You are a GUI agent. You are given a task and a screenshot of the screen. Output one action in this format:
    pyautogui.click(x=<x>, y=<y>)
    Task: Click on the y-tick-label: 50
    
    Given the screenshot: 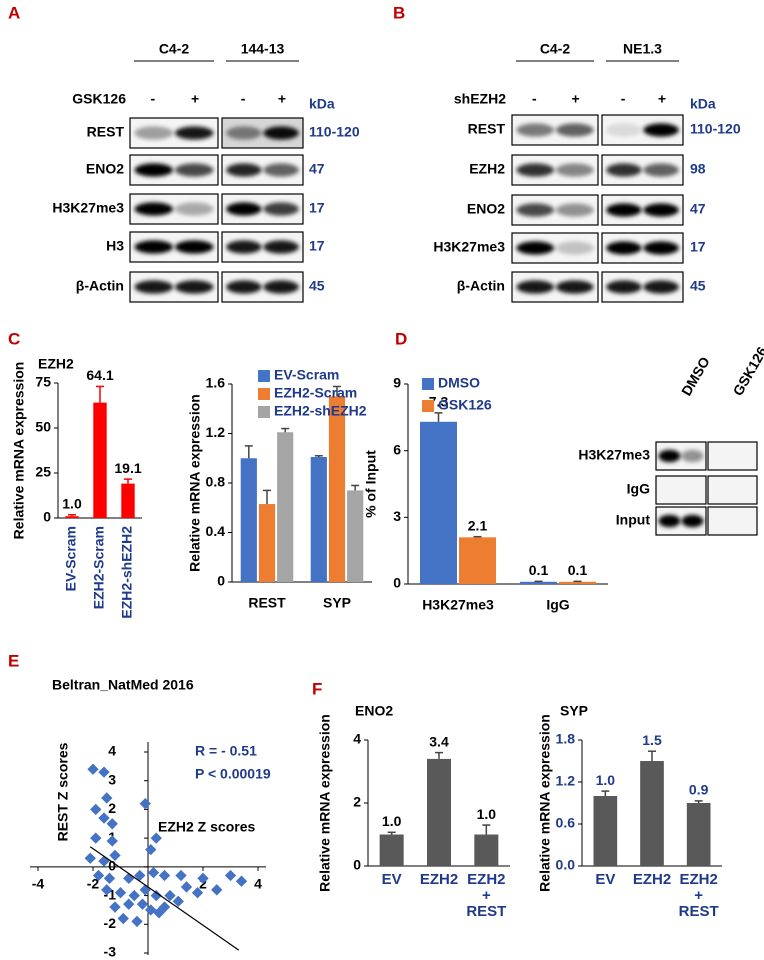 What is the action you would take?
    pyautogui.click(x=43, y=427)
    